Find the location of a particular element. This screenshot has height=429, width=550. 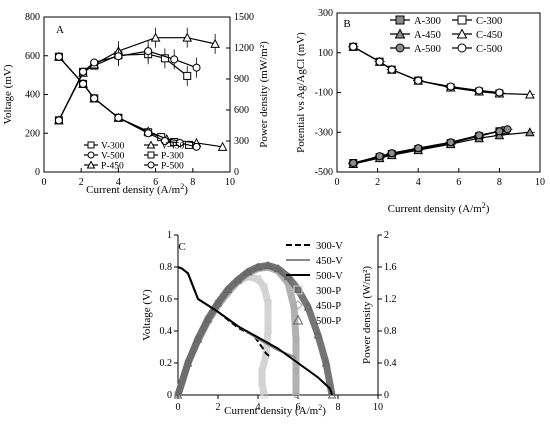

series-500-p is located at coordinates (255, 329).